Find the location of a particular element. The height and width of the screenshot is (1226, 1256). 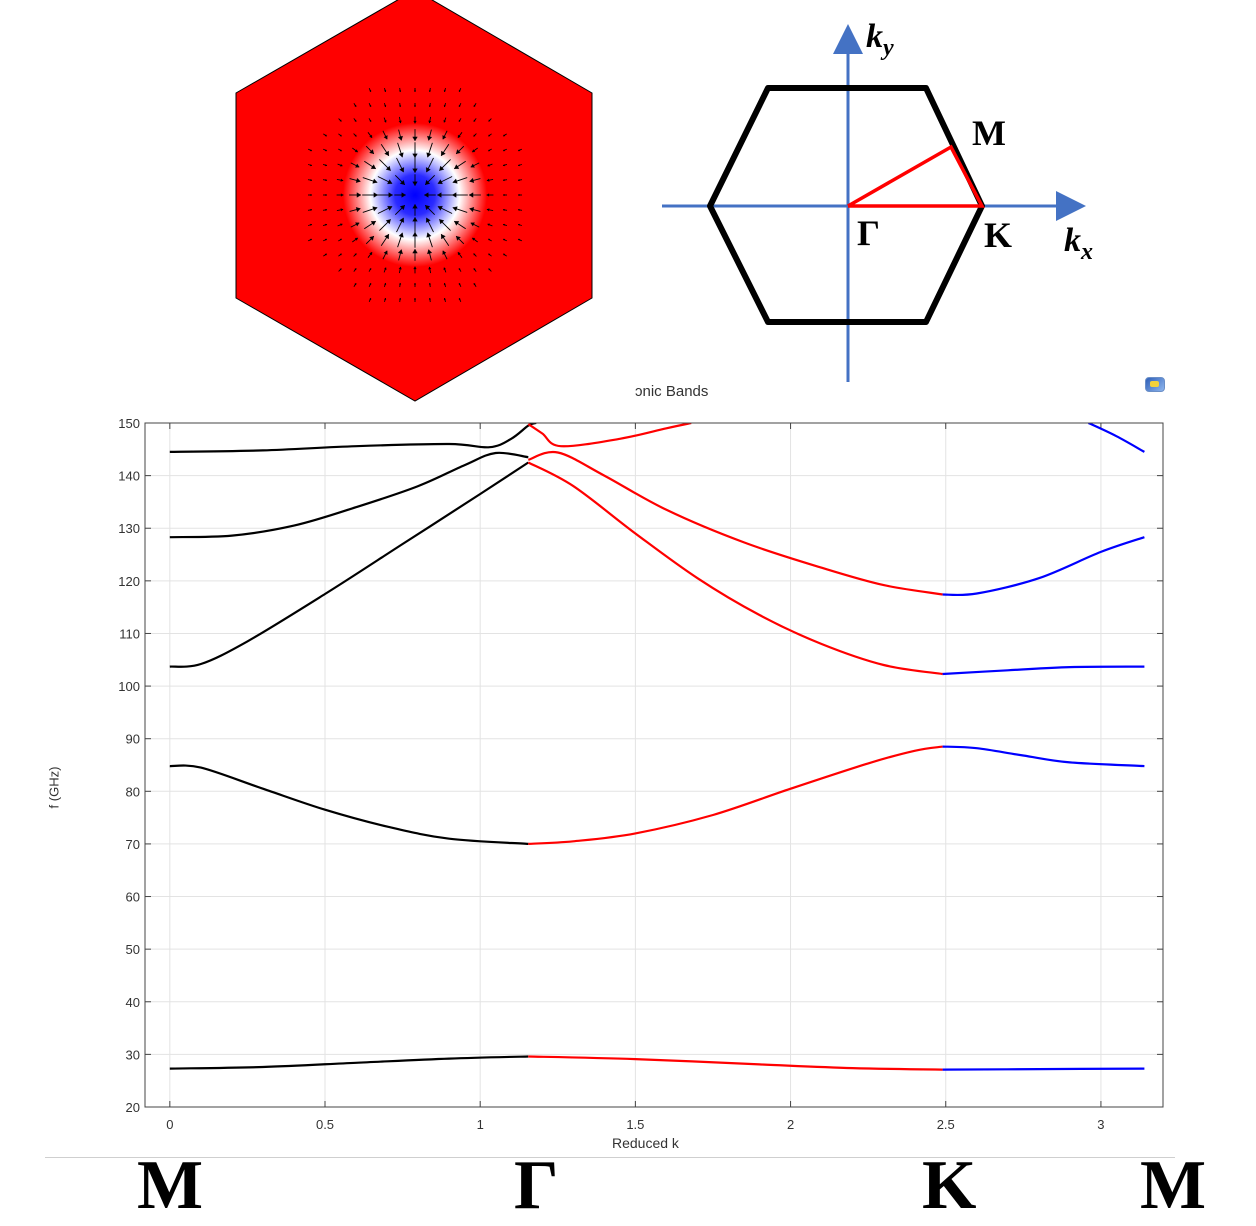

window-icon is located at coordinates (1155, 384).